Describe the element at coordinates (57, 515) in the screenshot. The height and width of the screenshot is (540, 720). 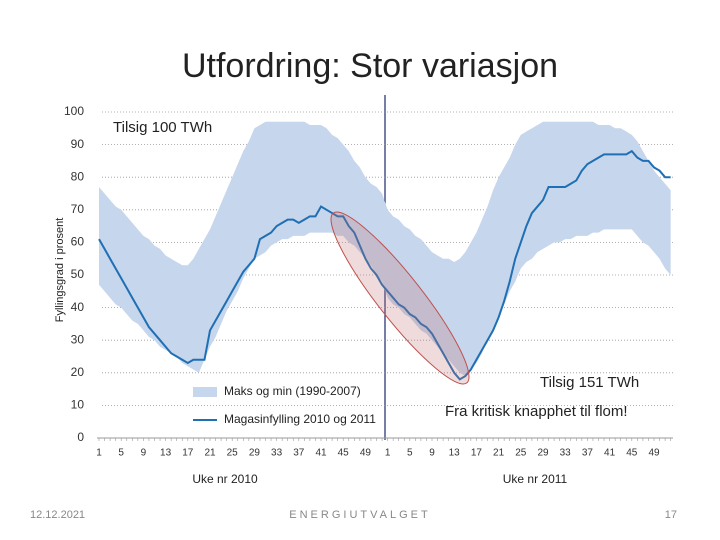
I see `footer-date: 12.12.2021` at that location.